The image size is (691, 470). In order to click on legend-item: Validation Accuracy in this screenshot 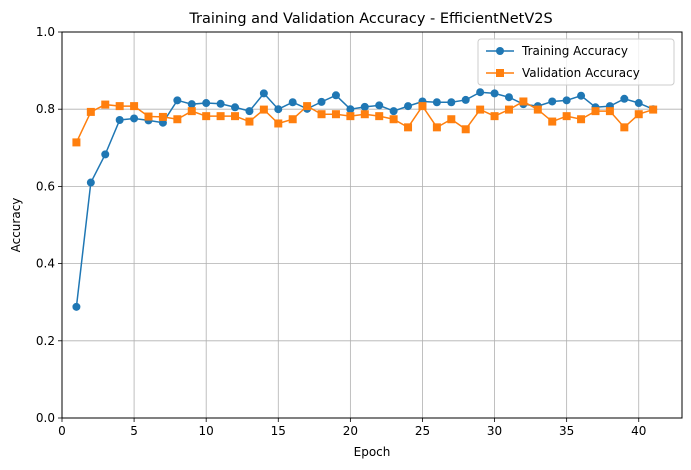, I will do `click(563, 73)`.